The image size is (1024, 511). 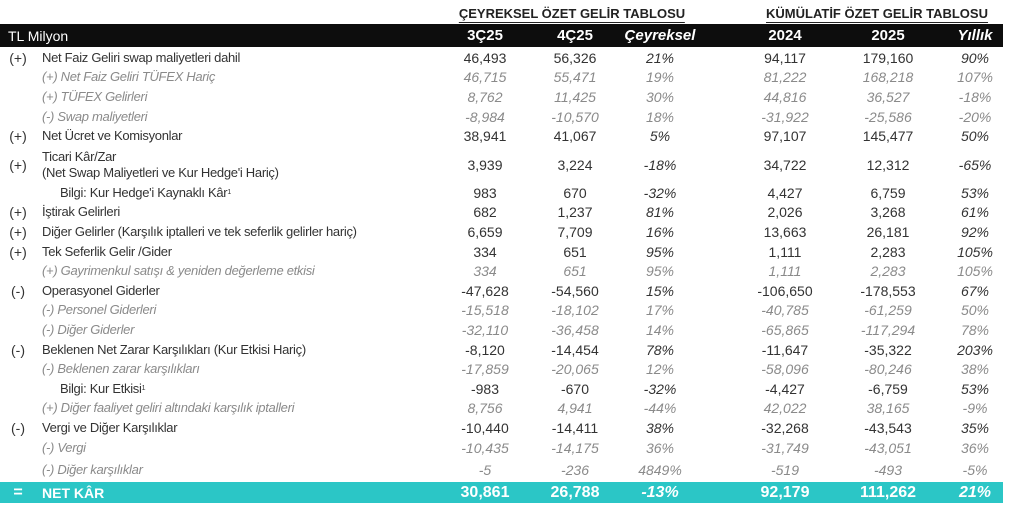 I want to click on value-annual-change: 21%, so click(x=975, y=492).